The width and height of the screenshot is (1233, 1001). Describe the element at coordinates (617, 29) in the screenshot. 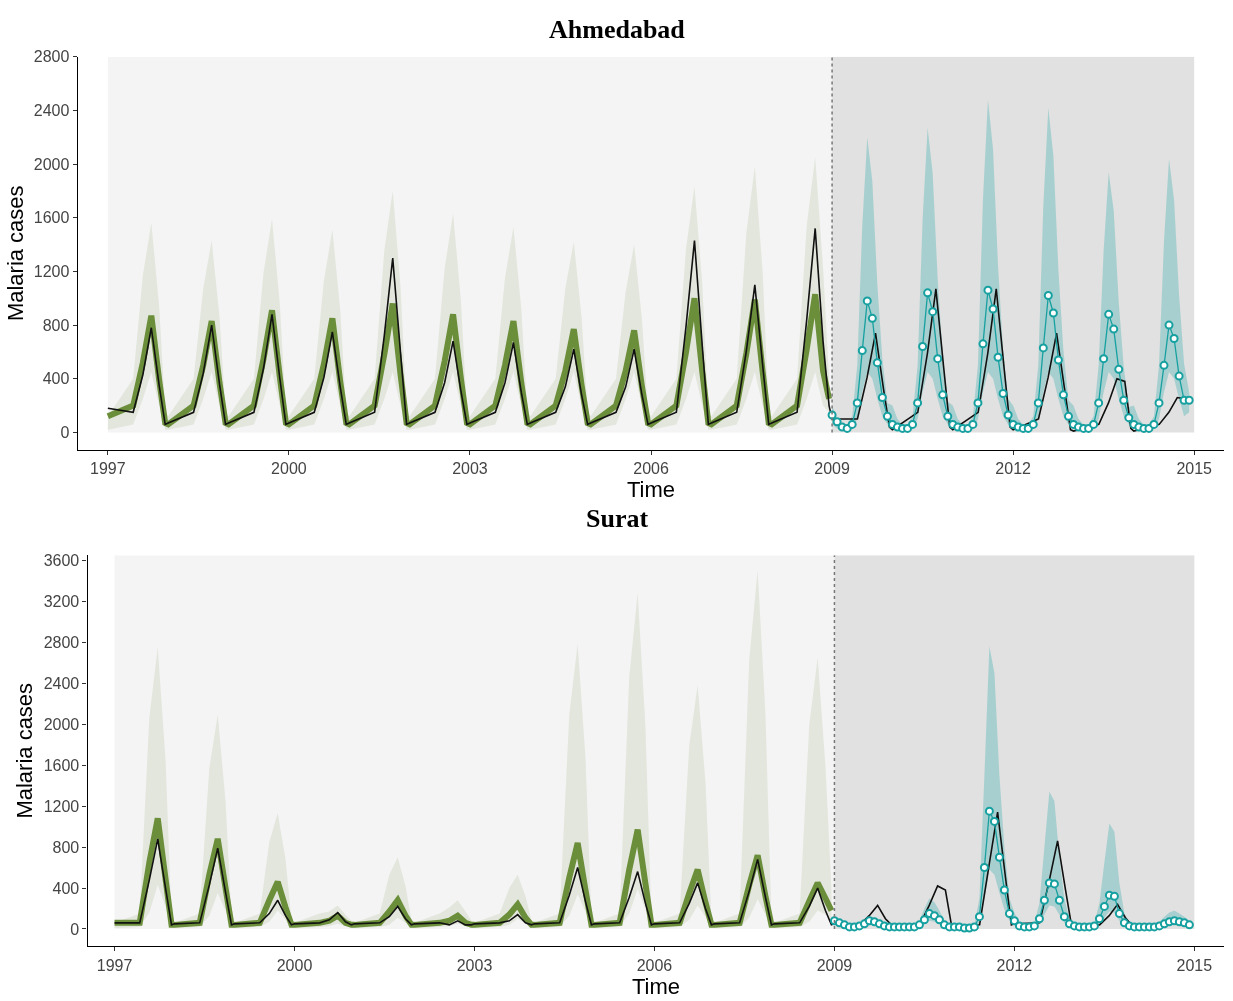

I see `chart-title: Ahmedabad` at that location.